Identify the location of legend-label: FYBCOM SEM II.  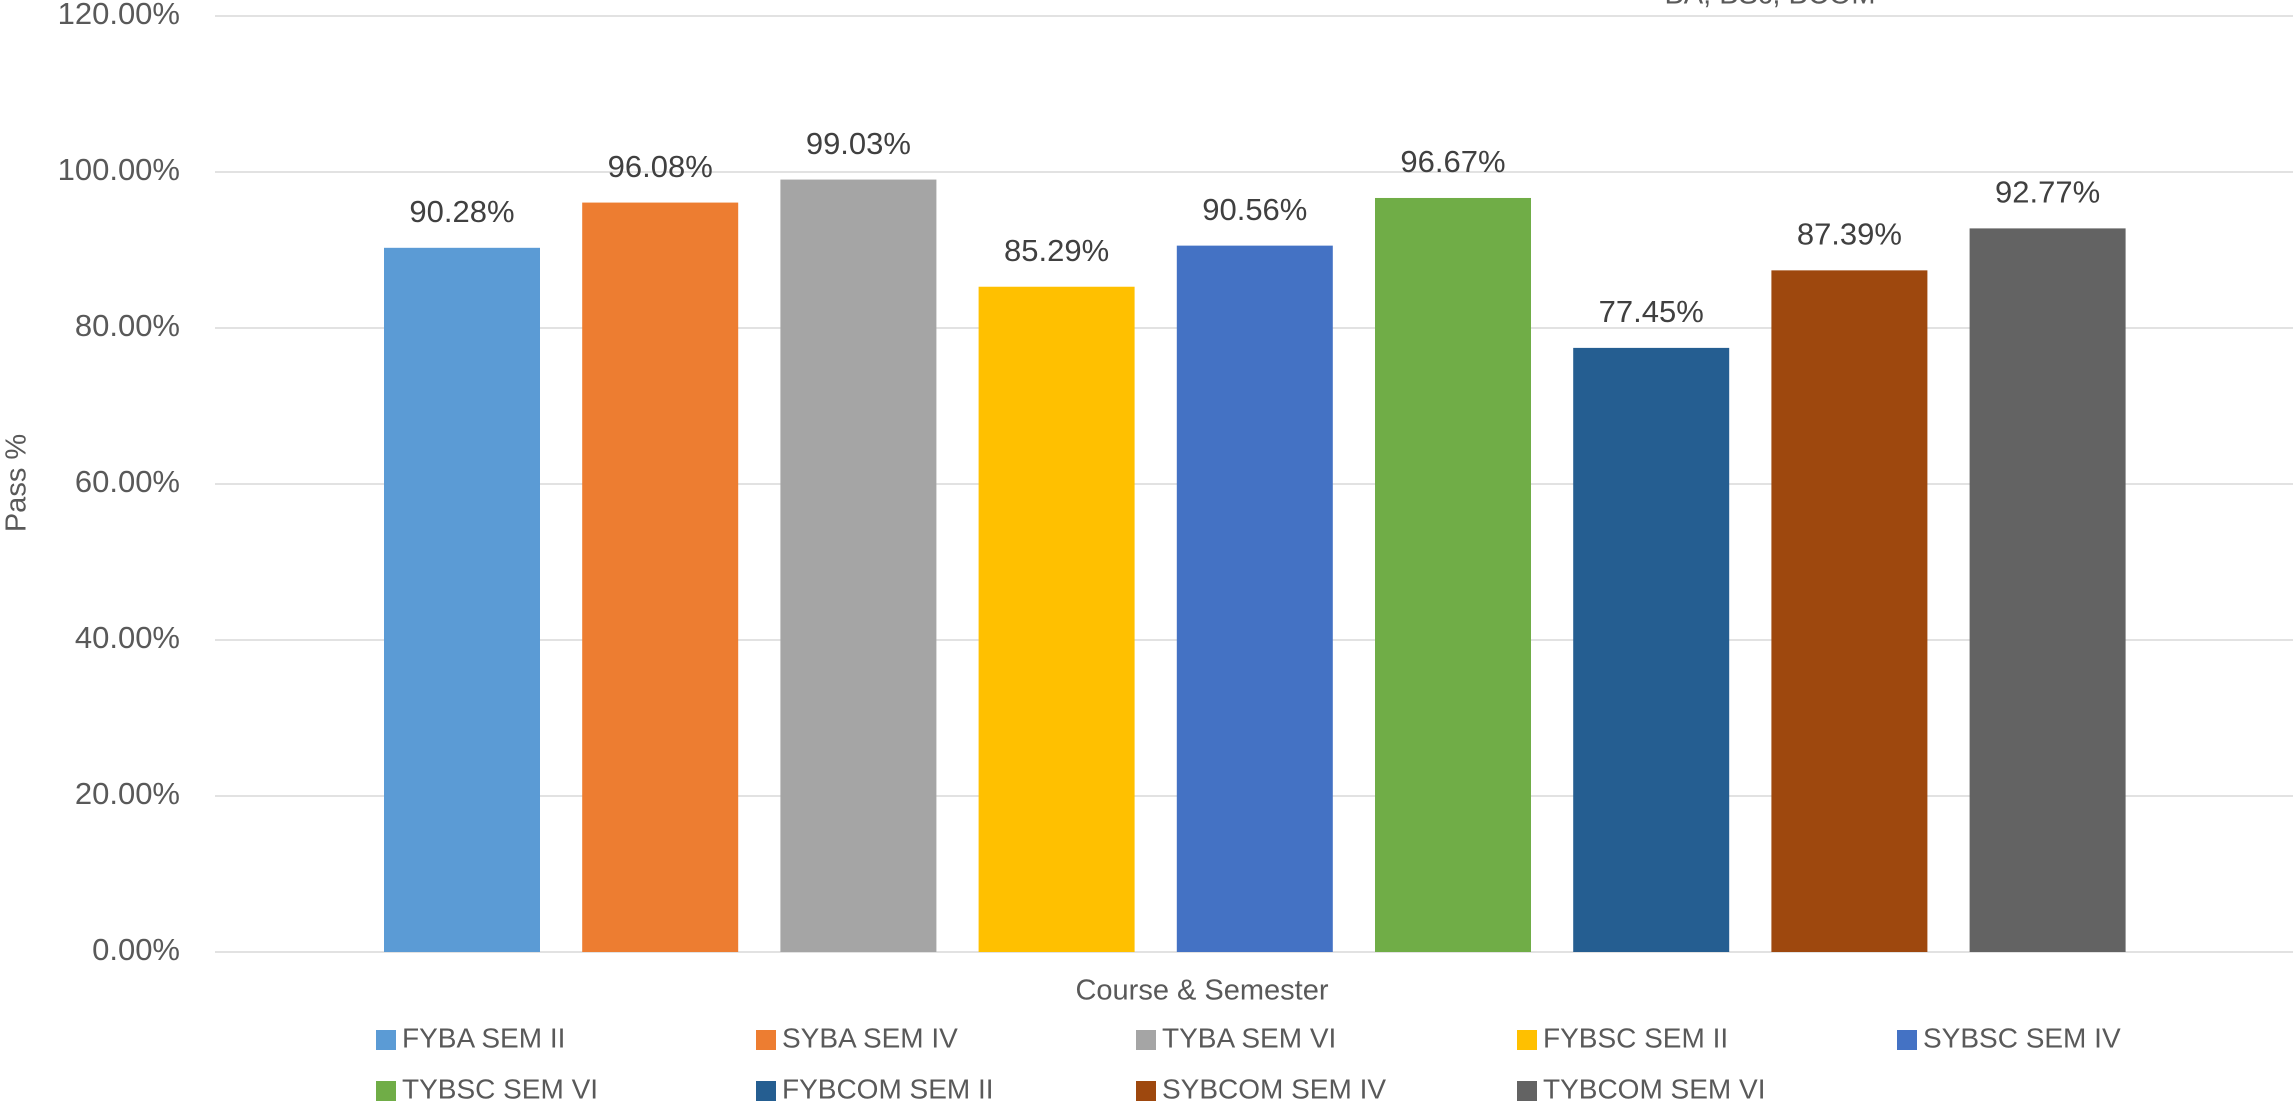
(888, 1088).